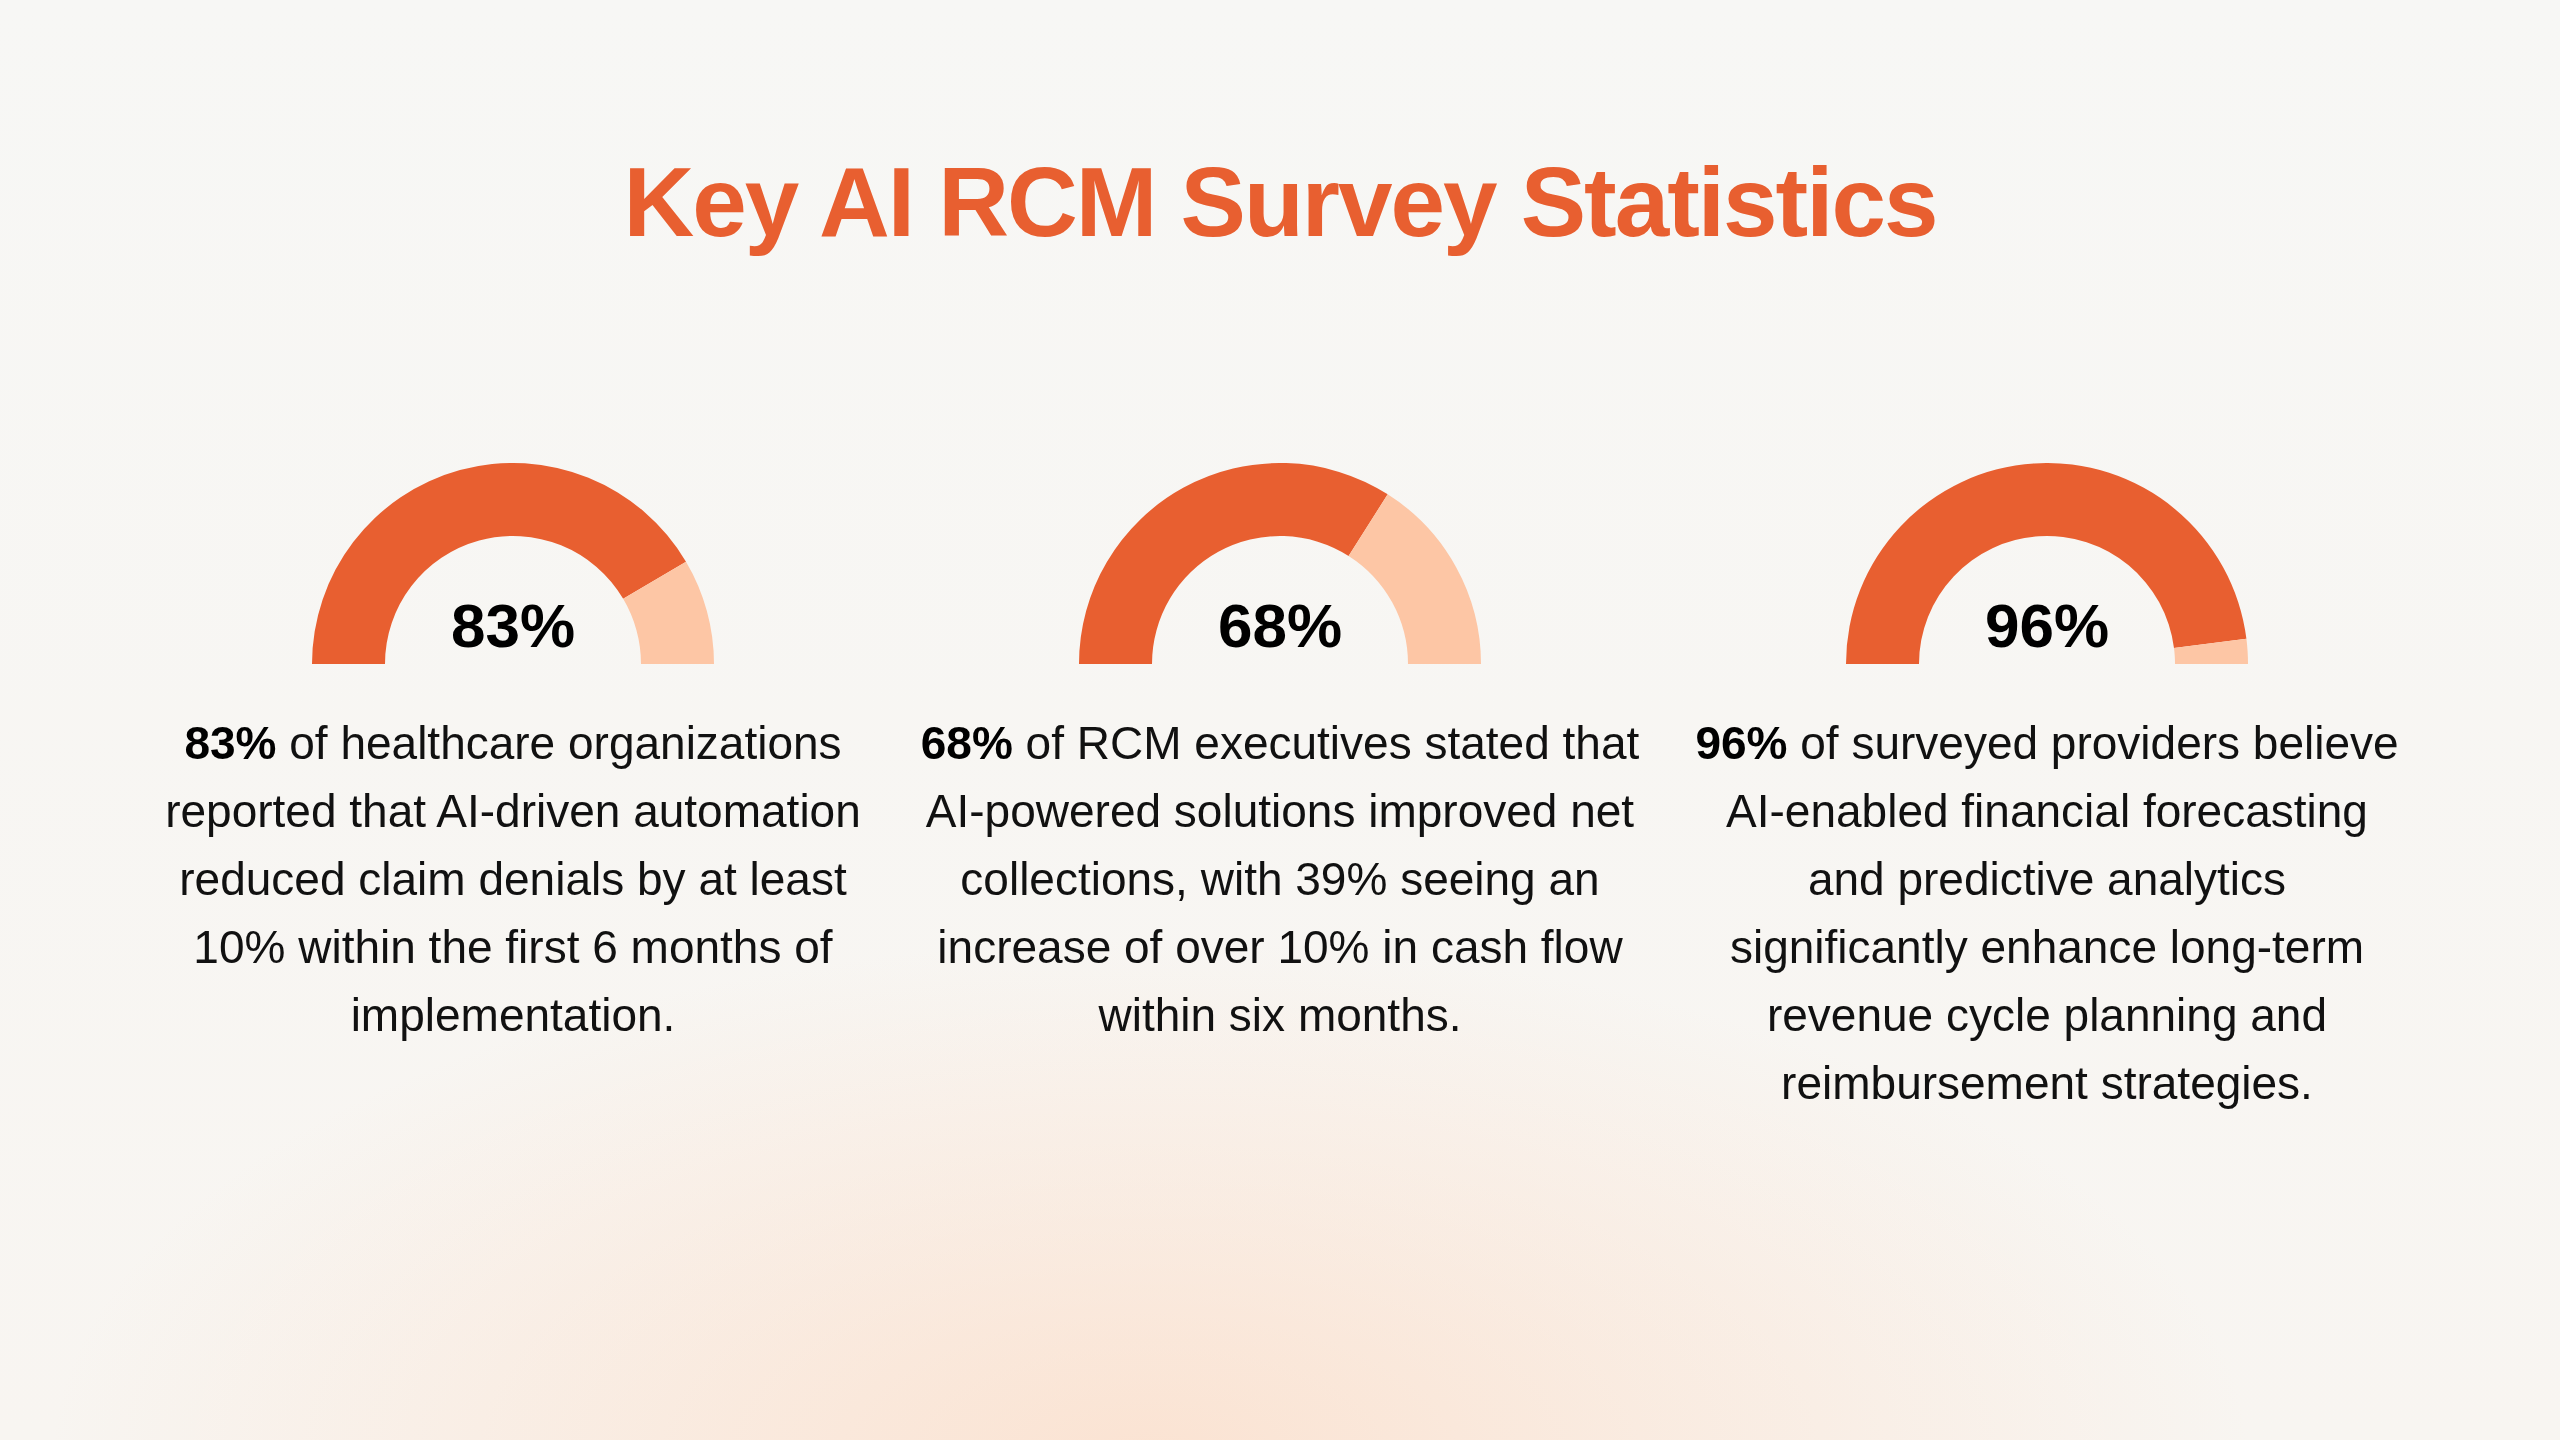 The image size is (2560, 1440). I want to click on data-label: 83%, so click(513, 625).